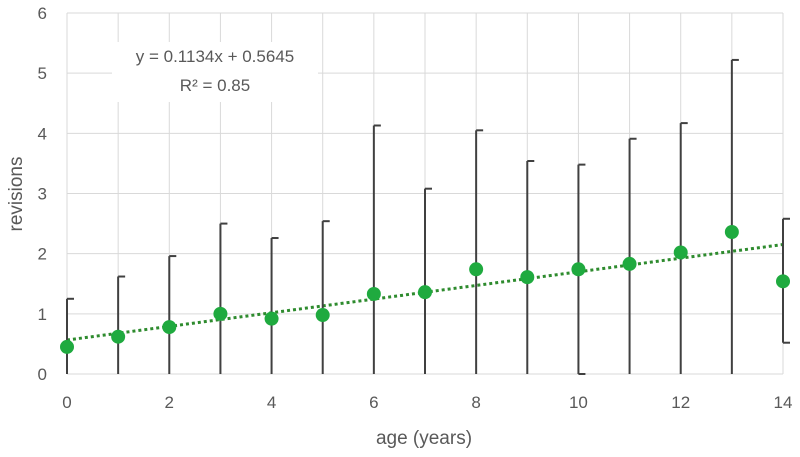  I want to click on x-tick-label: 12, so click(680, 402).